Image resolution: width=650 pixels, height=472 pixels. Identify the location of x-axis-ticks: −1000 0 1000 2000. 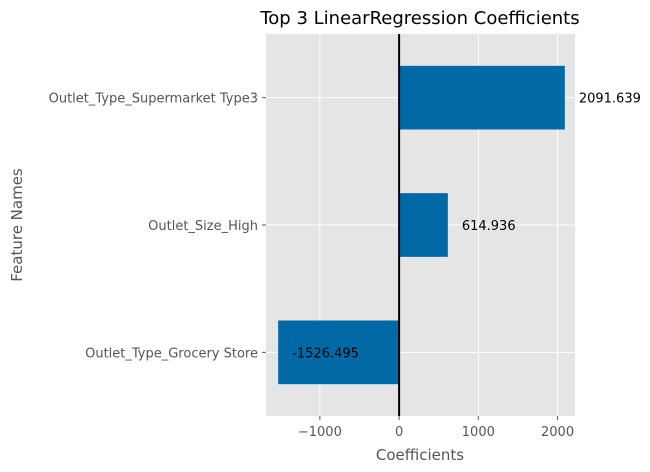
(436, 428).